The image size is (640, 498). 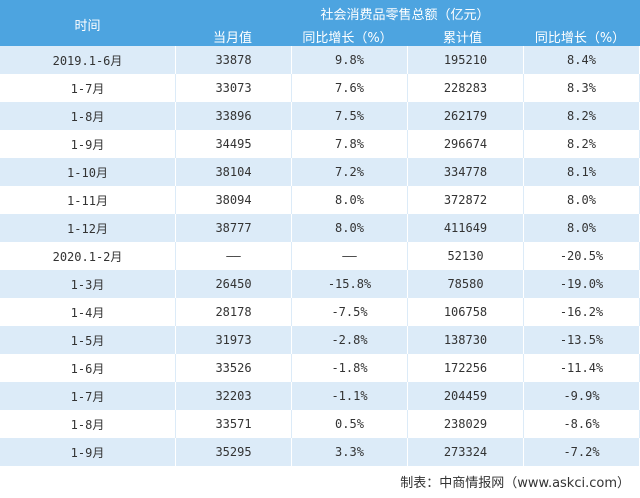 I want to click on cell-monthly-yoy: 7.2%, so click(x=349, y=172).